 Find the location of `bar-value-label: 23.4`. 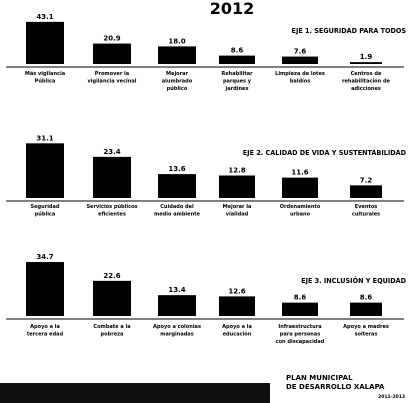

bar-value-label: 23.4 is located at coordinates (111, 152).